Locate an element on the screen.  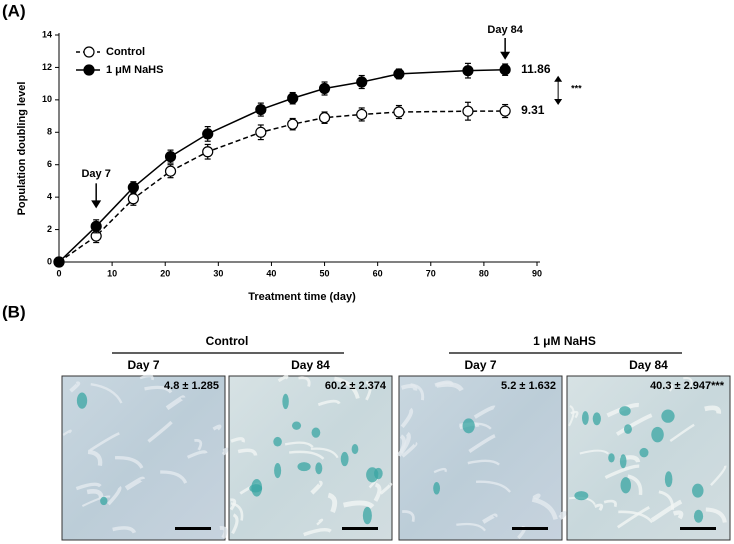
panel-label: (A) is located at coordinates (14, 10).